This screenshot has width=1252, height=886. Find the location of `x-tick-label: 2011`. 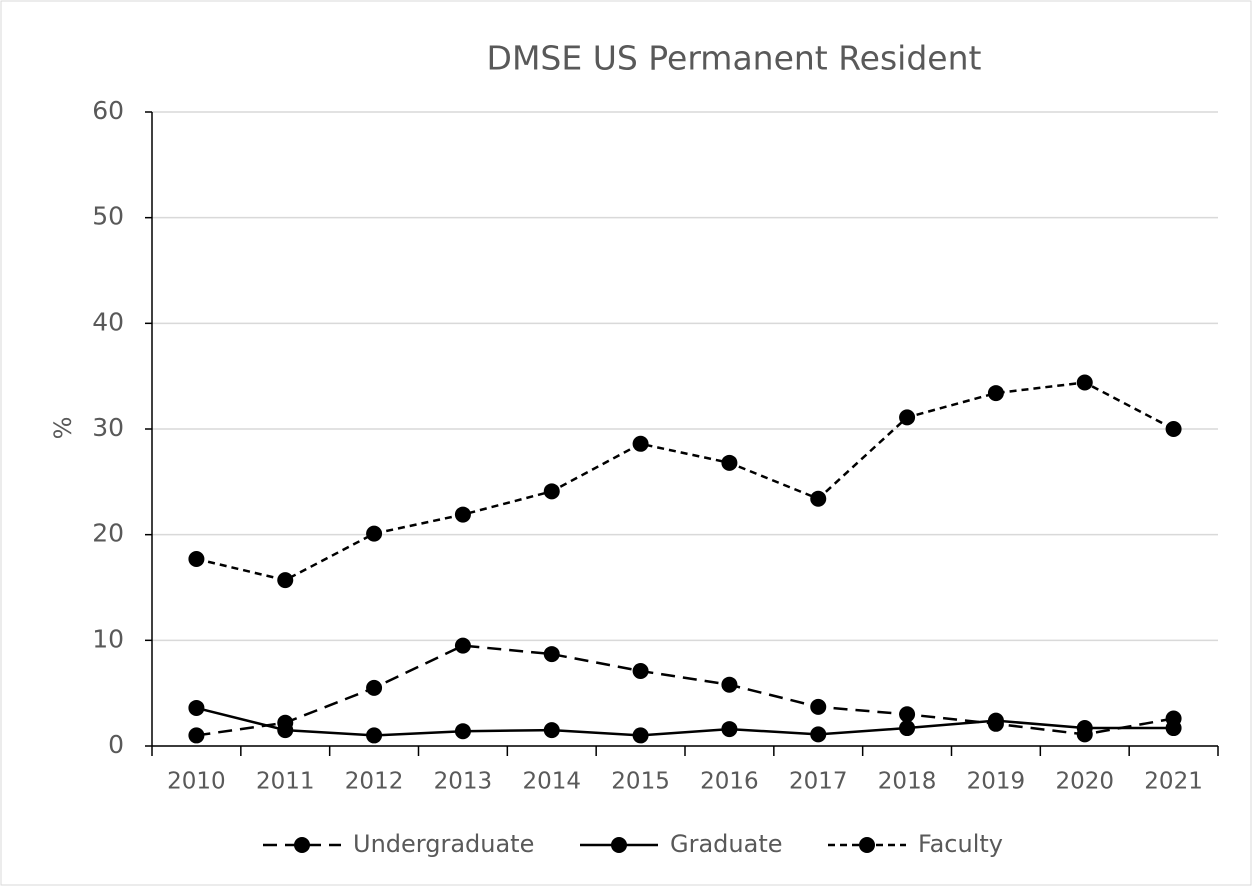

x-tick-label: 2011 is located at coordinates (285, 782).